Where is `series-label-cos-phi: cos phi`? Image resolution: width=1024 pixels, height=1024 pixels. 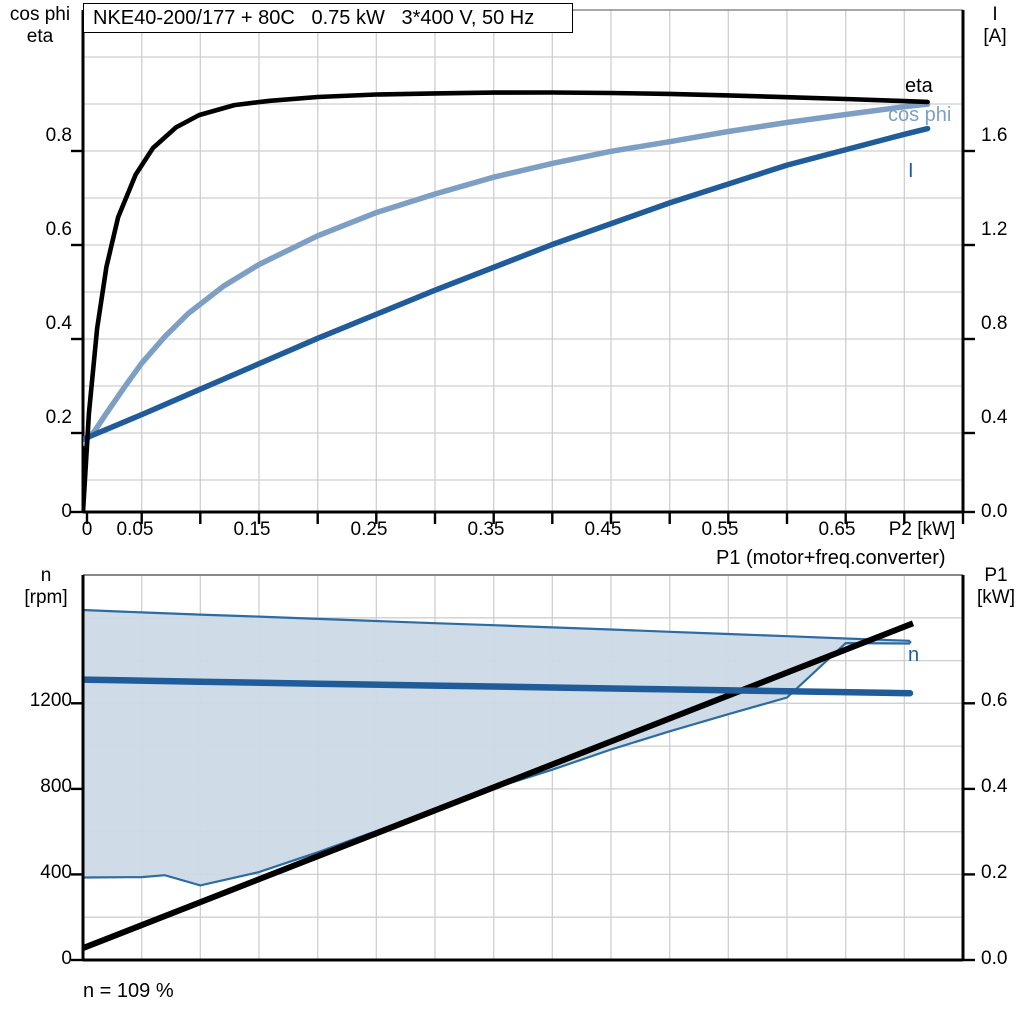 series-label-cos-phi: cos phi is located at coordinates (920, 115).